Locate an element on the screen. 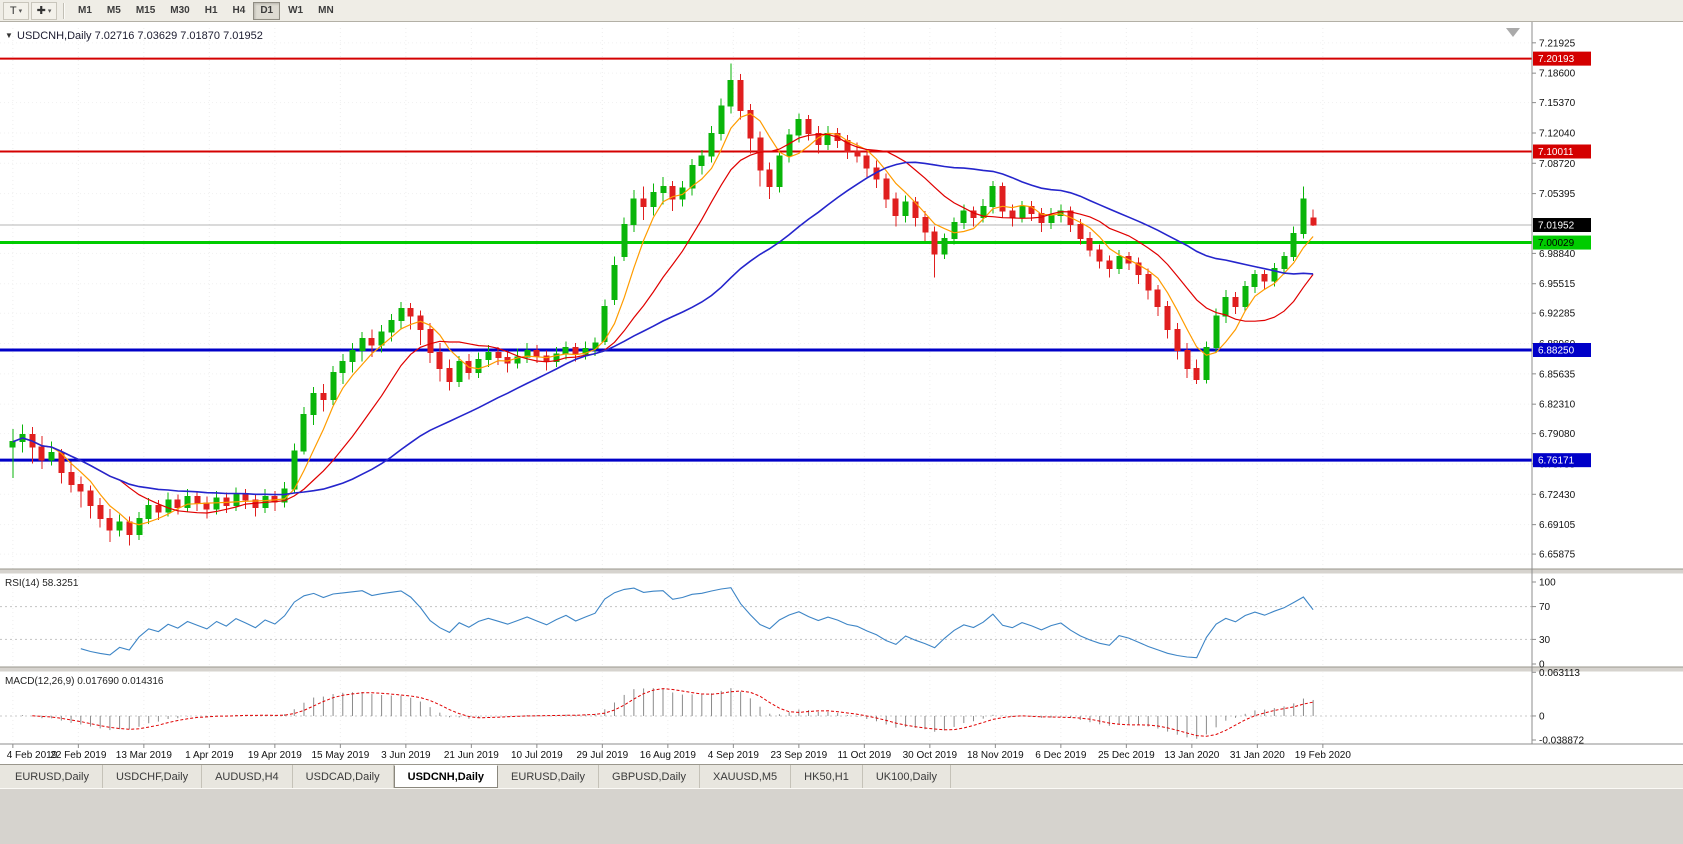 The image size is (1683, 844). price-axis-label: 6.72430 is located at coordinates (1557, 495).